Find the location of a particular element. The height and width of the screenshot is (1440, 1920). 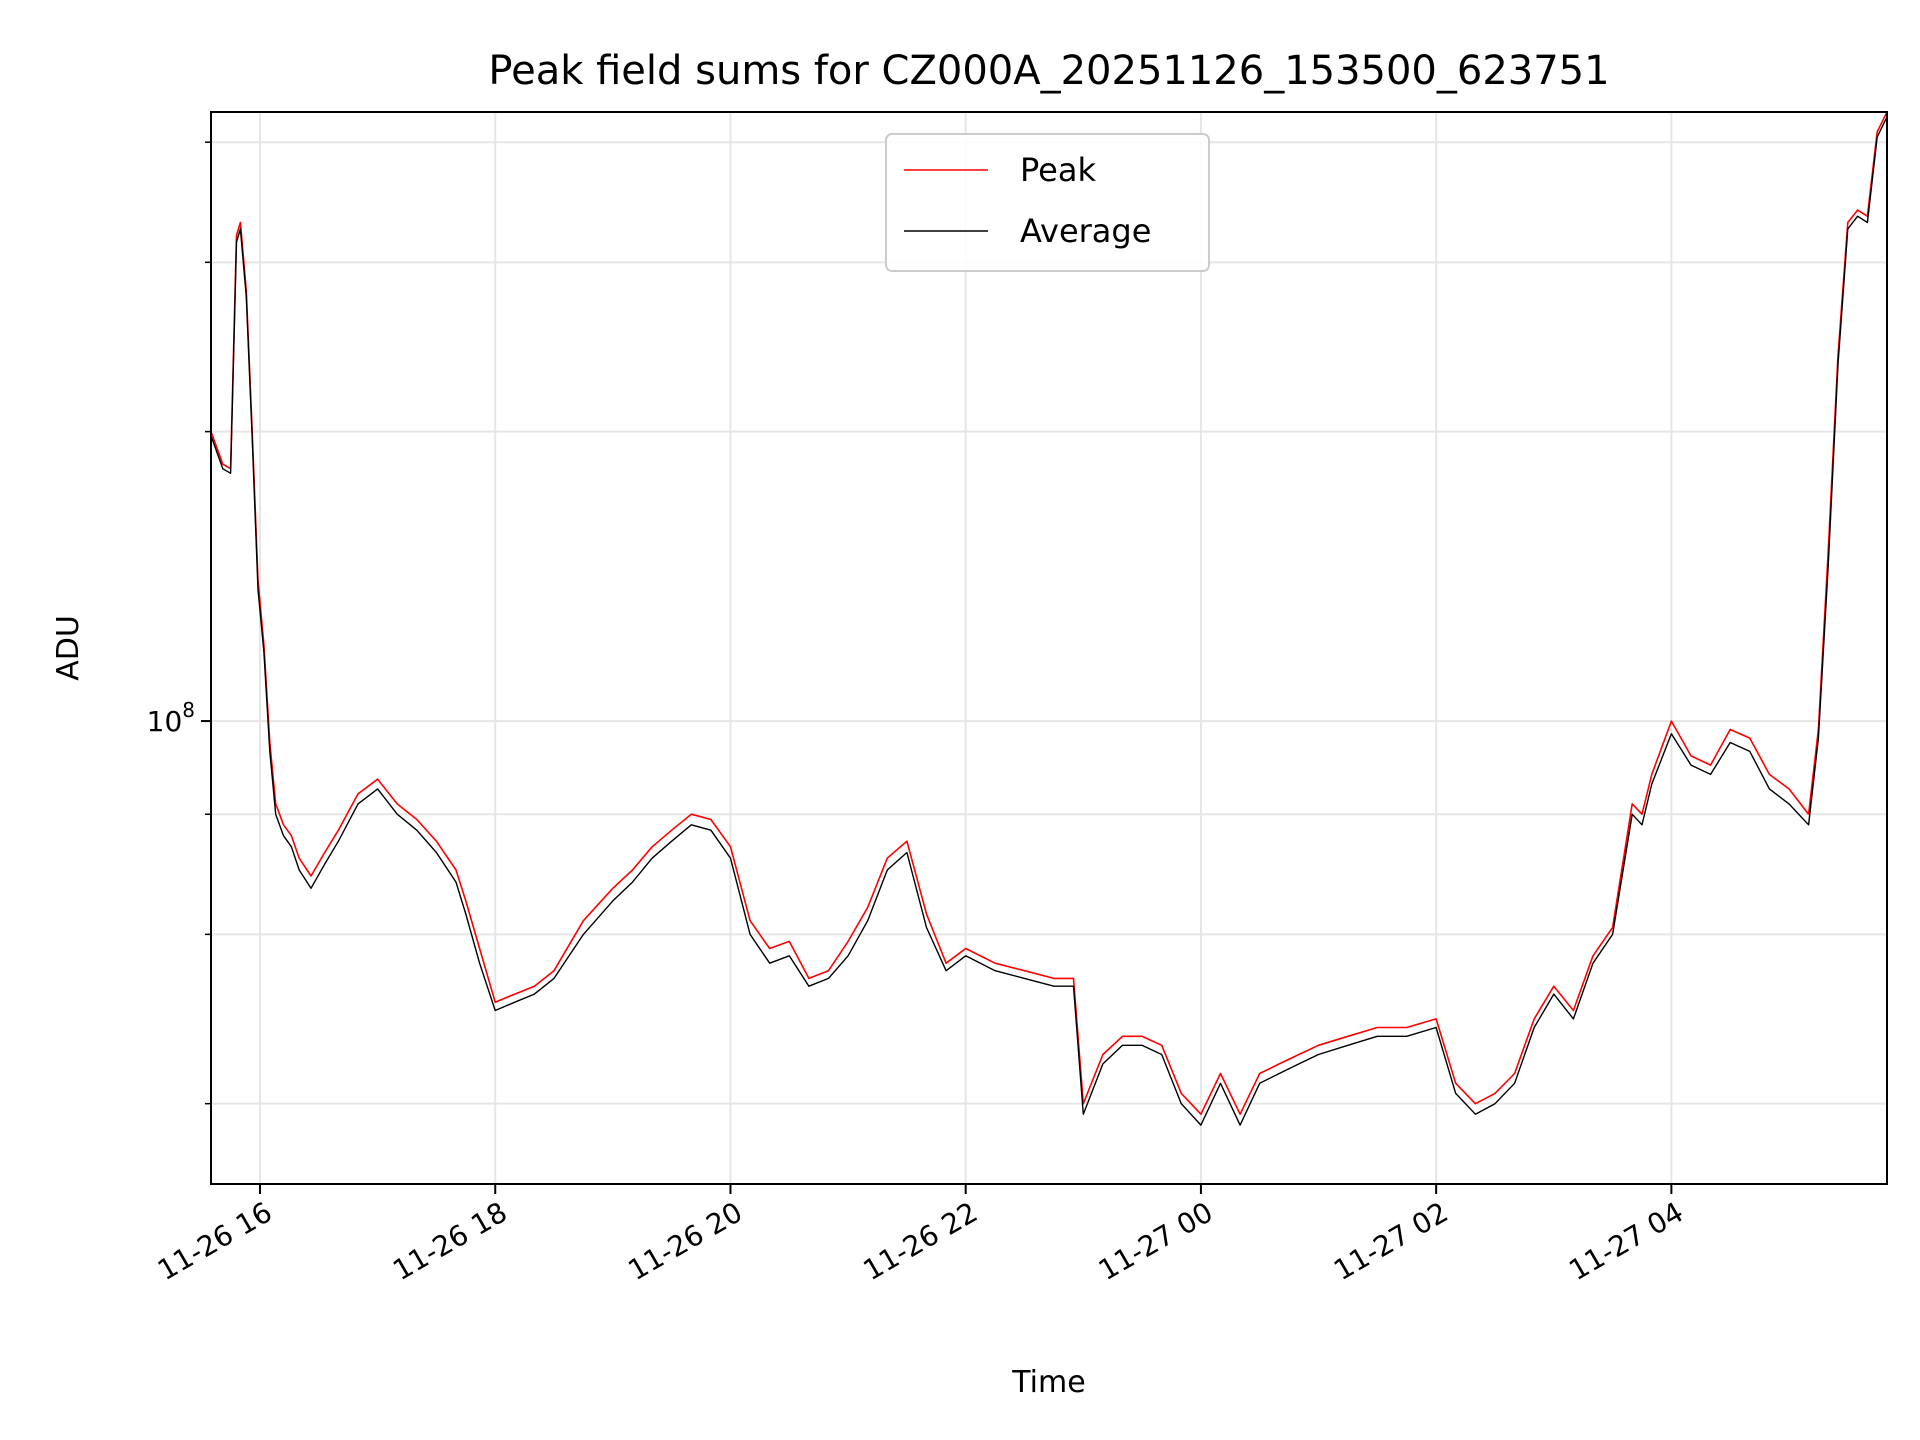

legend-label-average: Average is located at coordinates (1085, 231).